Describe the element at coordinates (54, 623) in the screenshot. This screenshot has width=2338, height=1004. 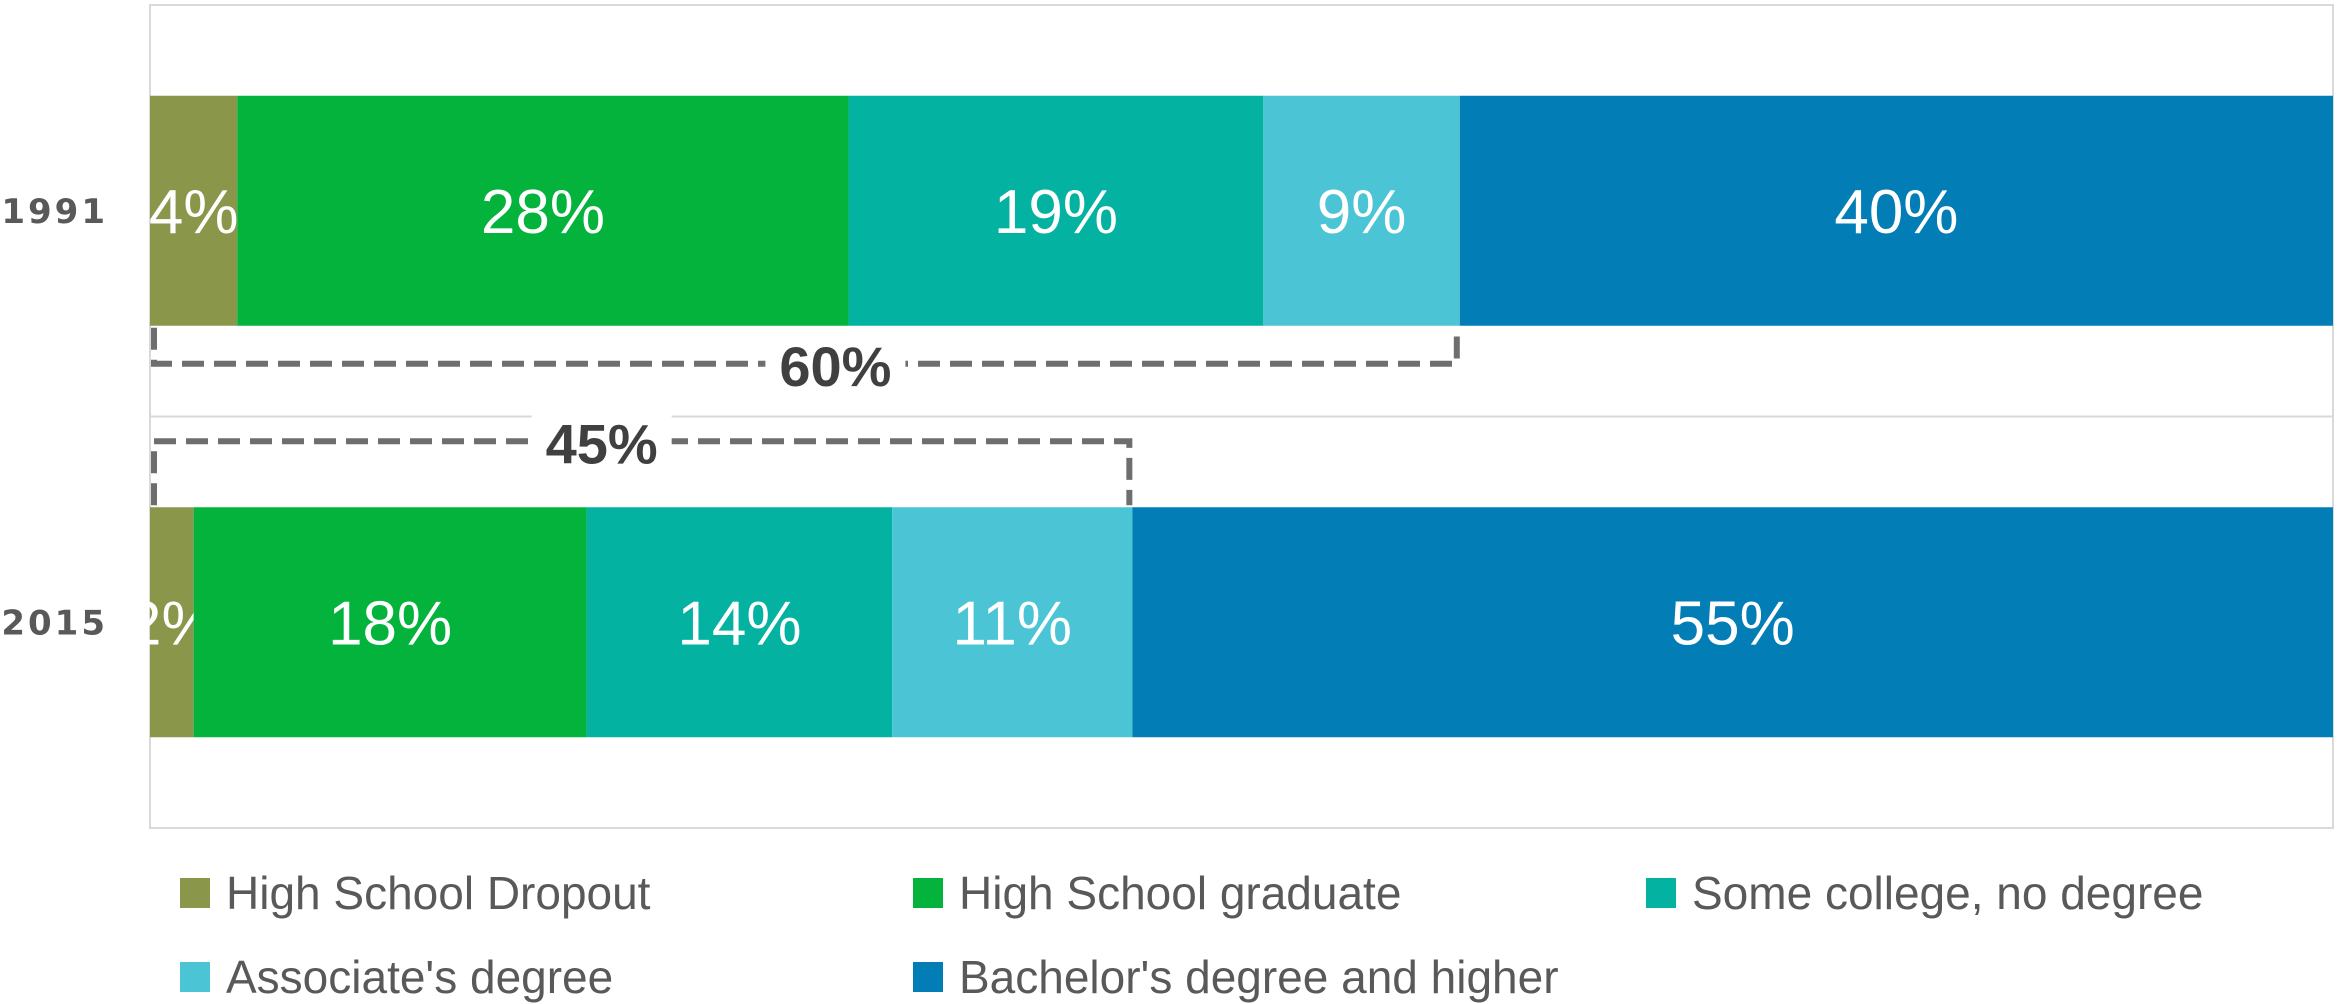
I see `category-label: 2015` at that location.